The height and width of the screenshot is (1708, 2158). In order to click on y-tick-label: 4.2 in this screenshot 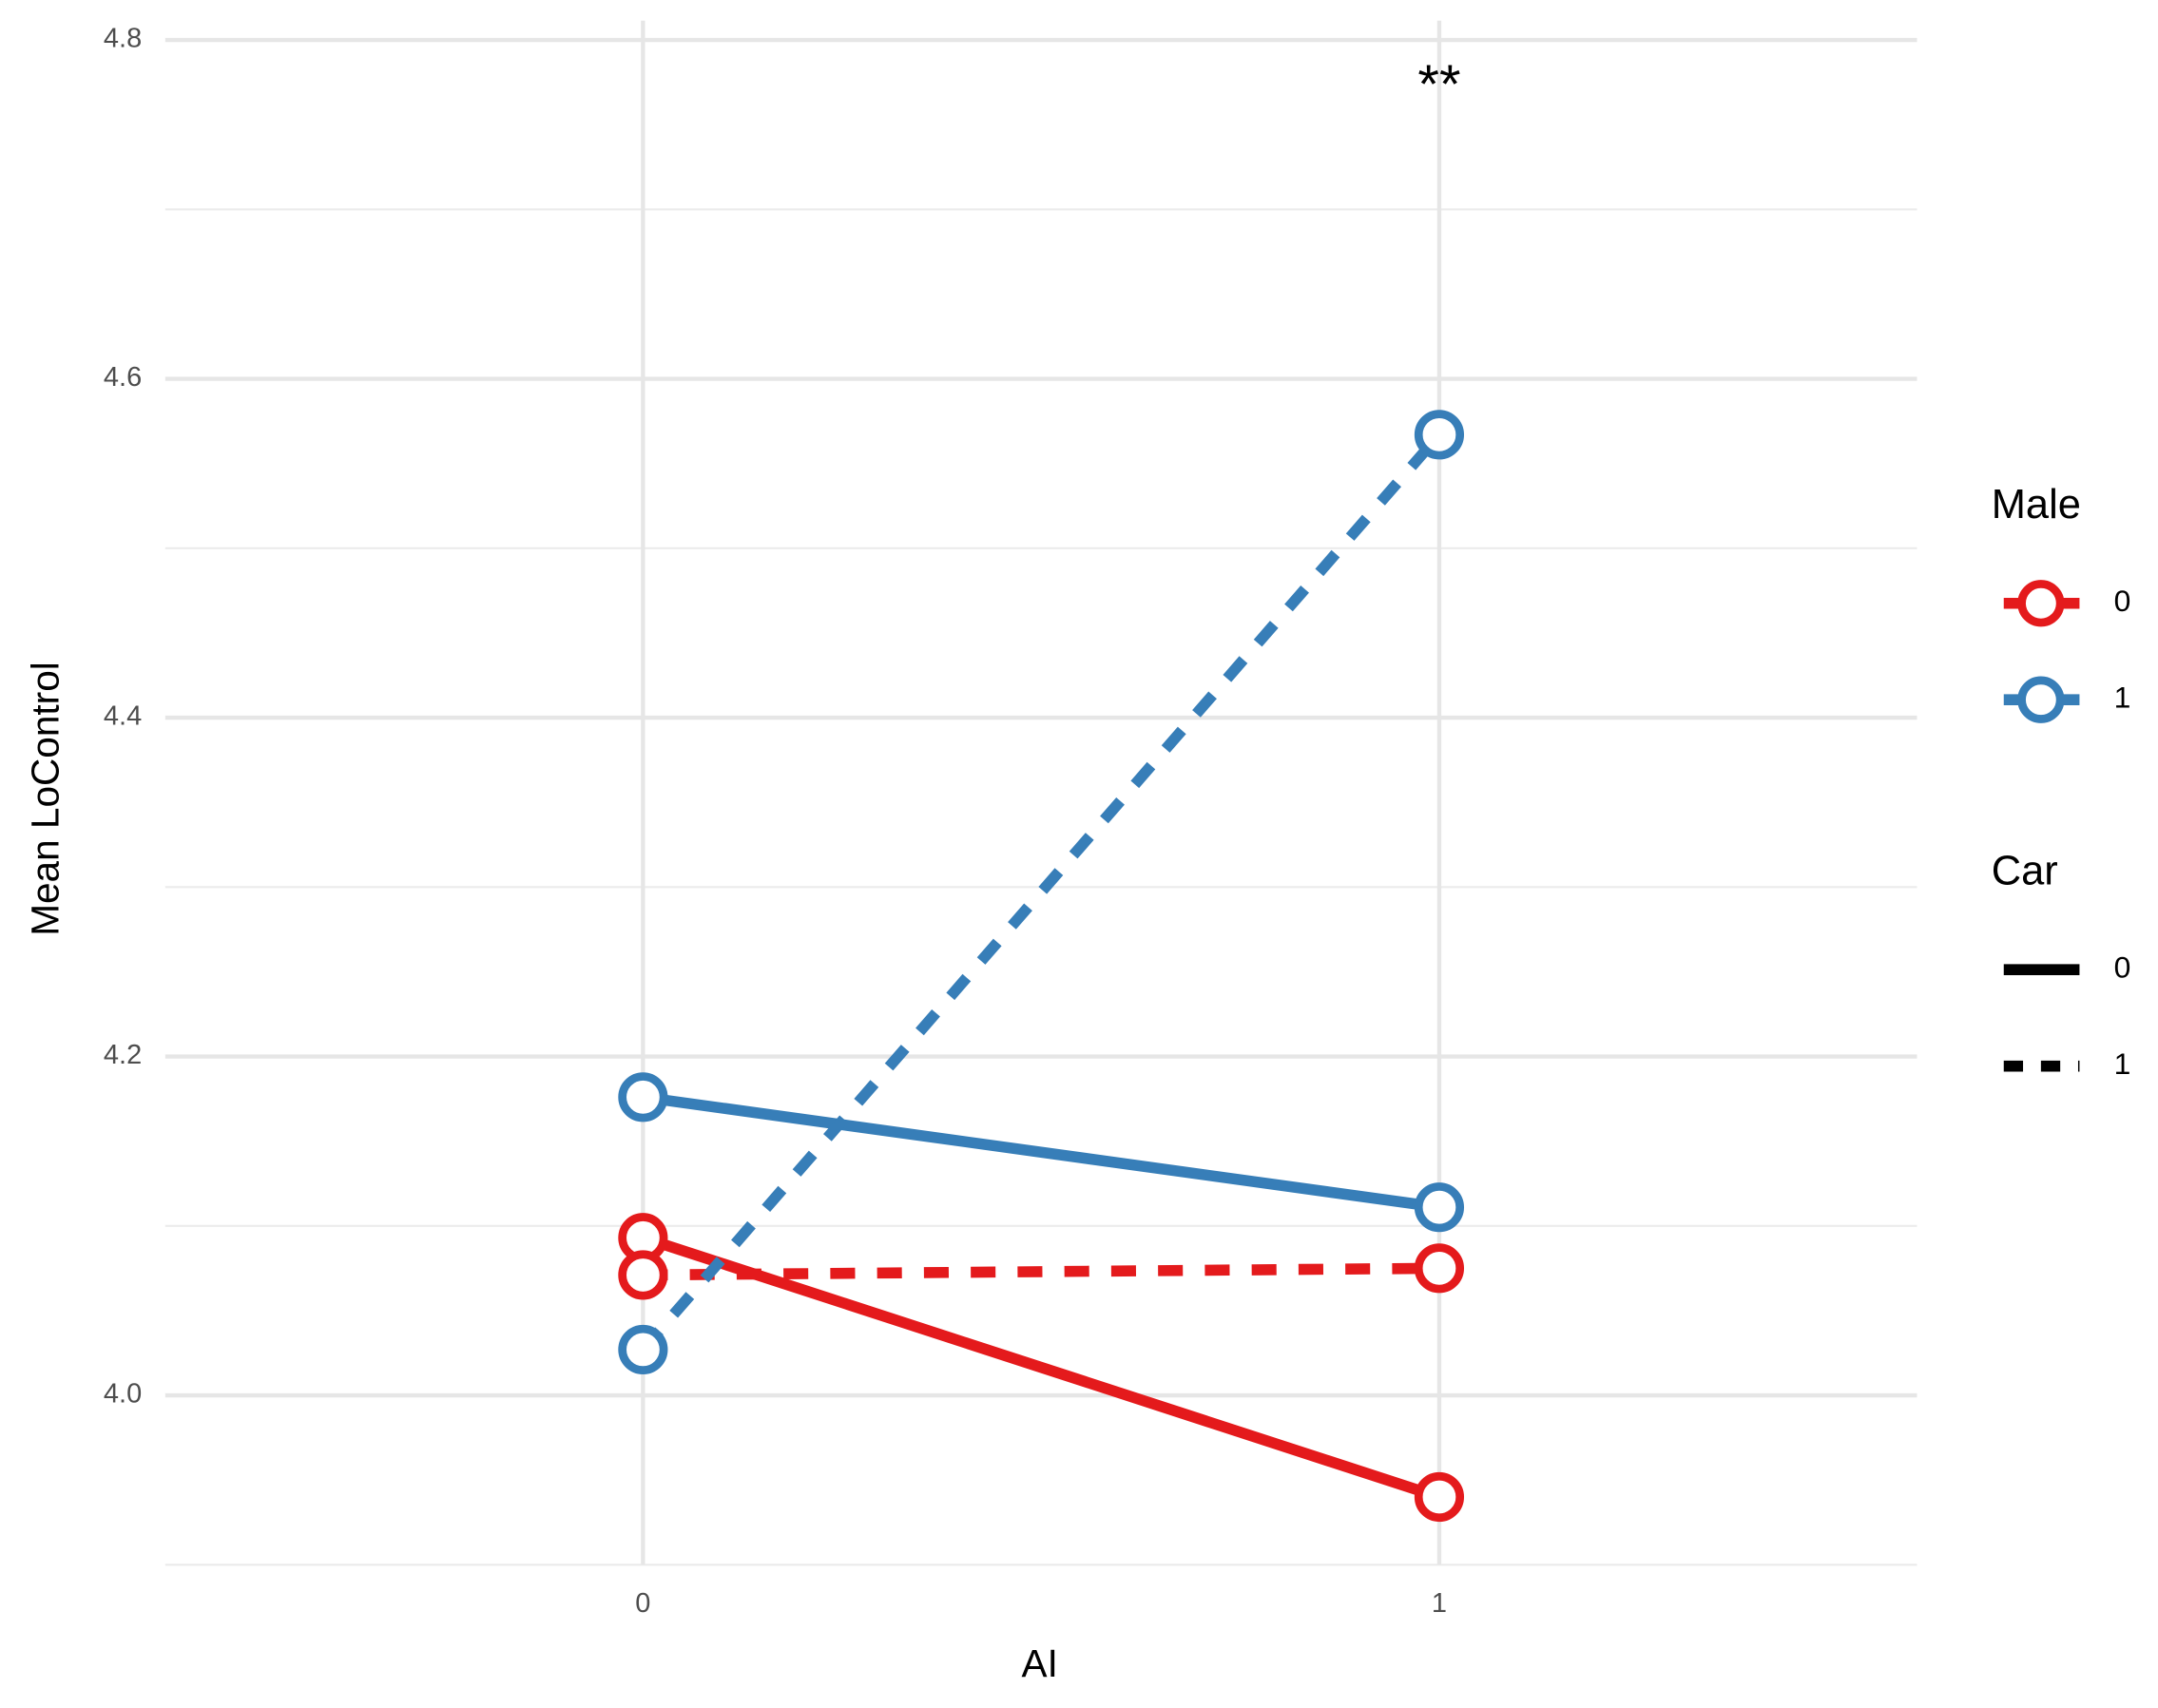, I will do `click(123, 1055)`.